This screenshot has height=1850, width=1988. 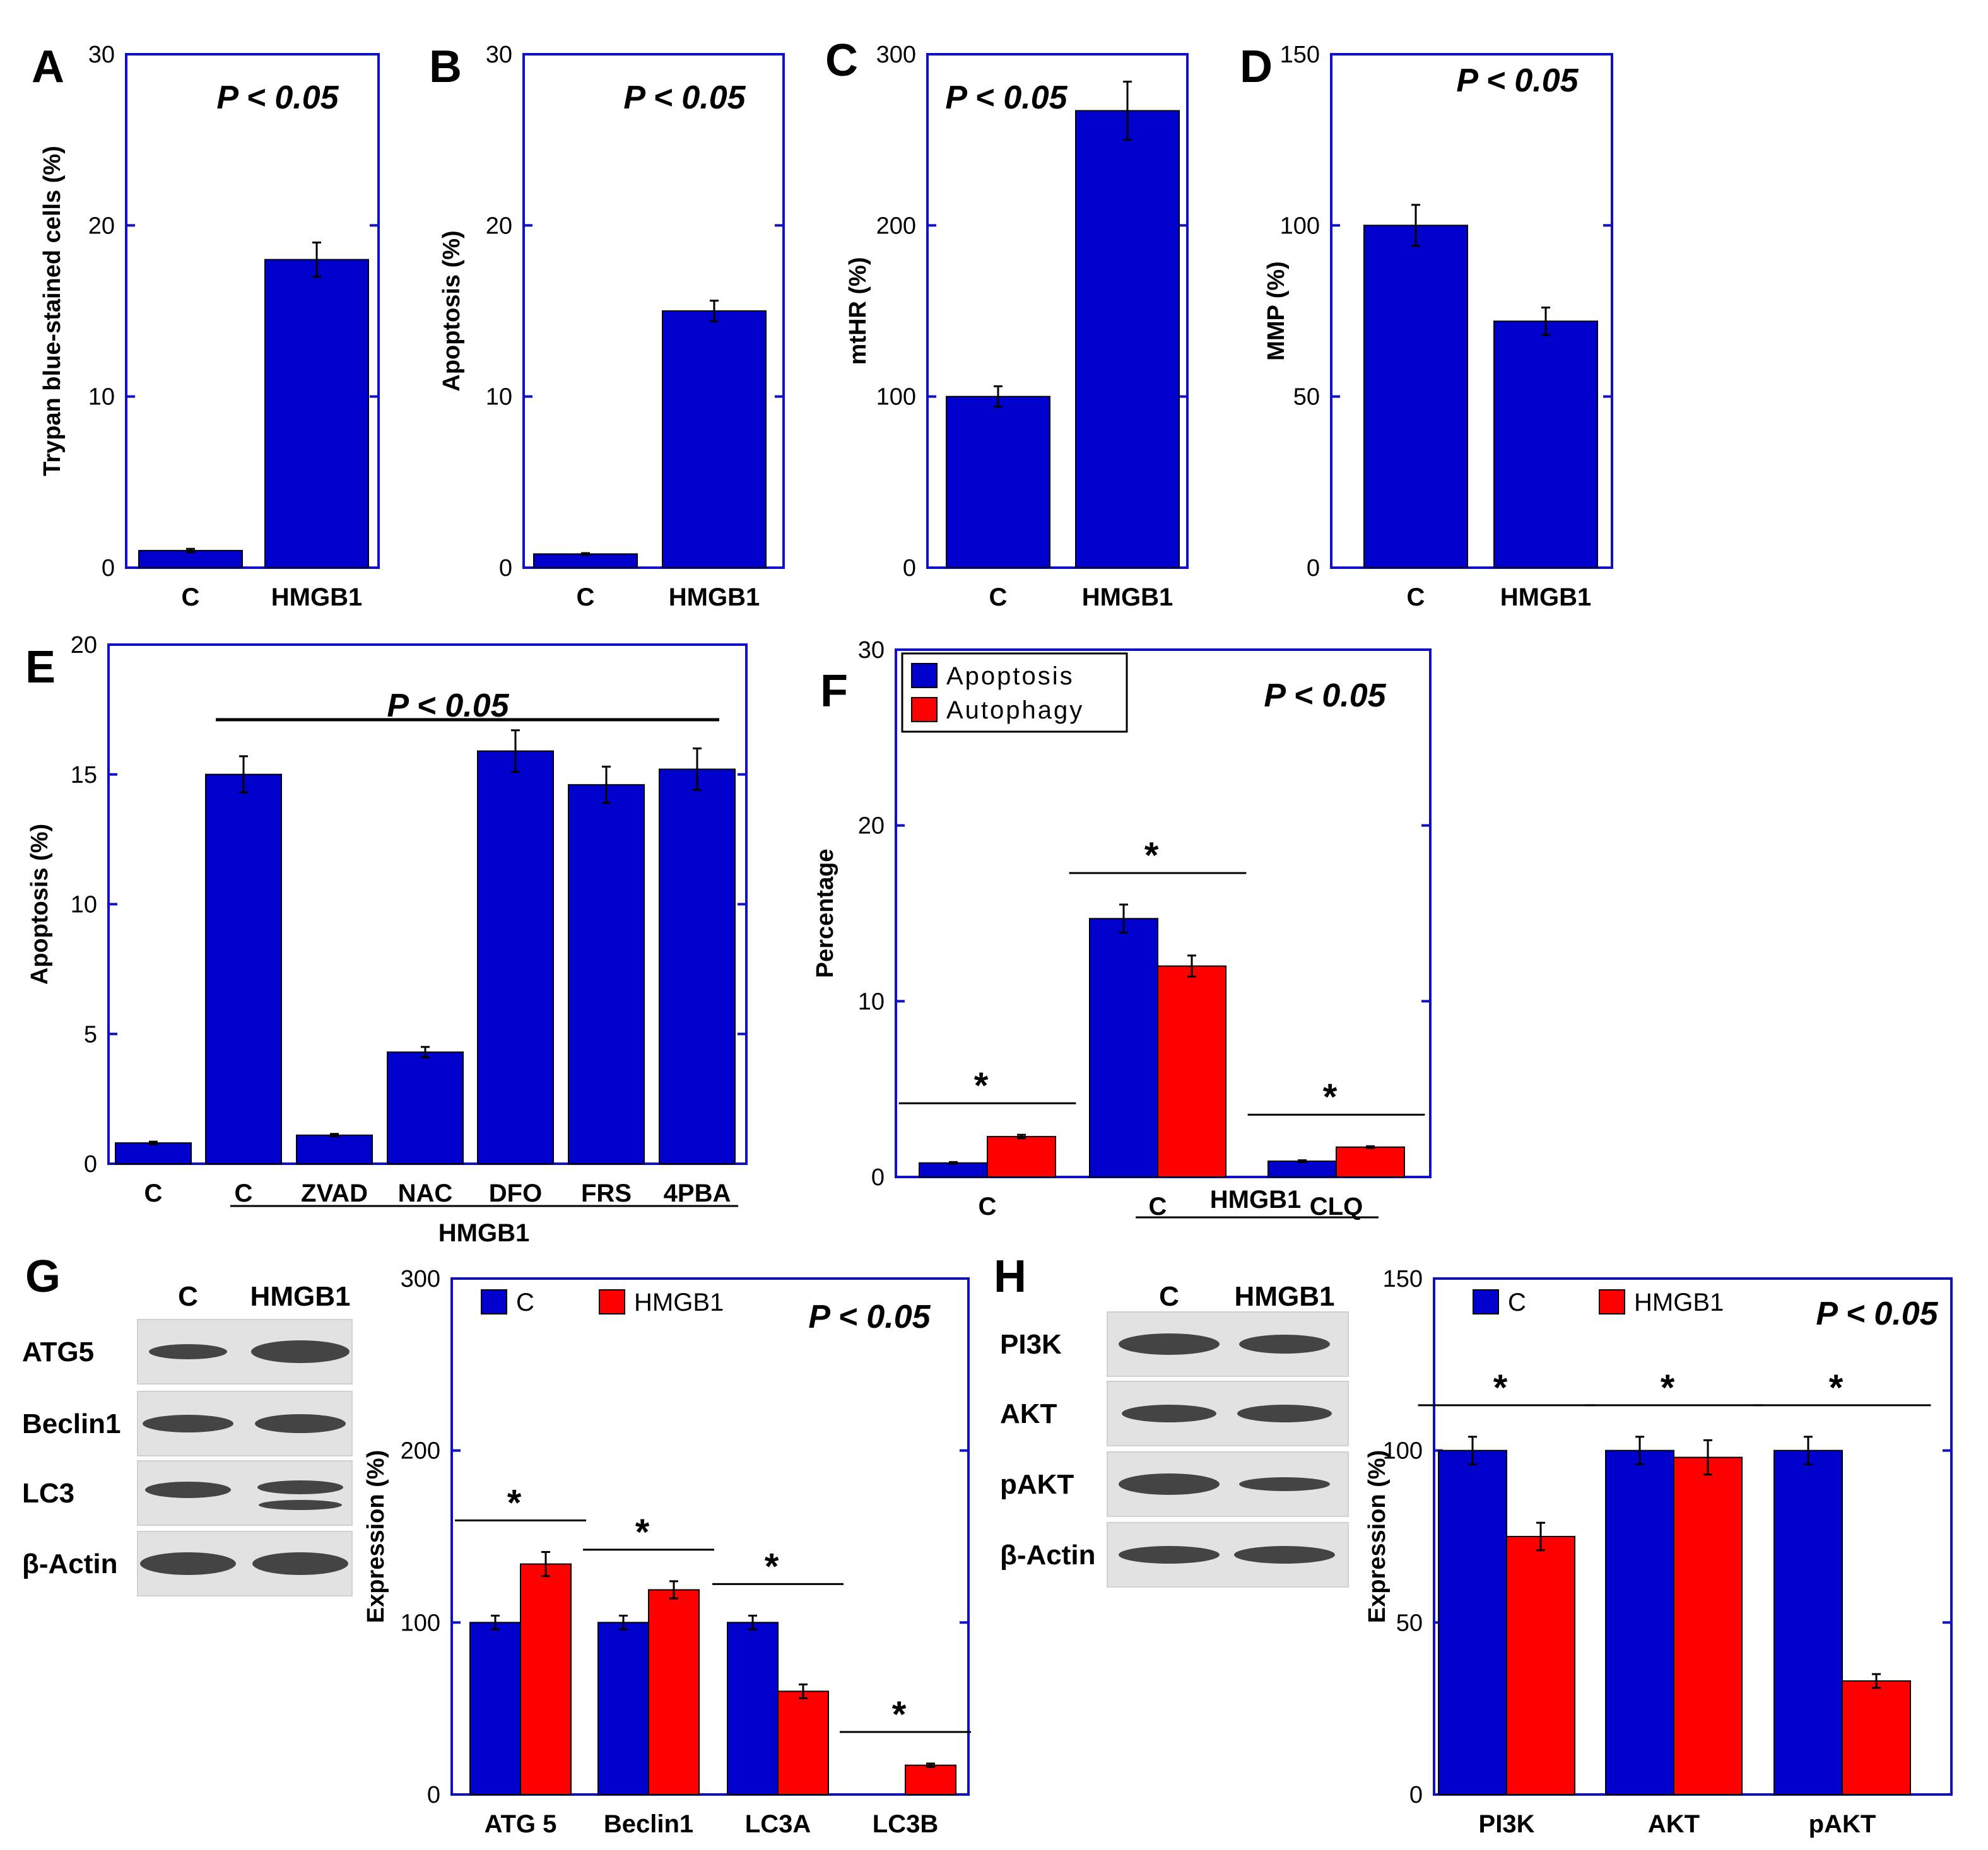 What do you see at coordinates (714, 597) in the screenshot?
I see `x-category-label-B: HMGB1` at bounding box center [714, 597].